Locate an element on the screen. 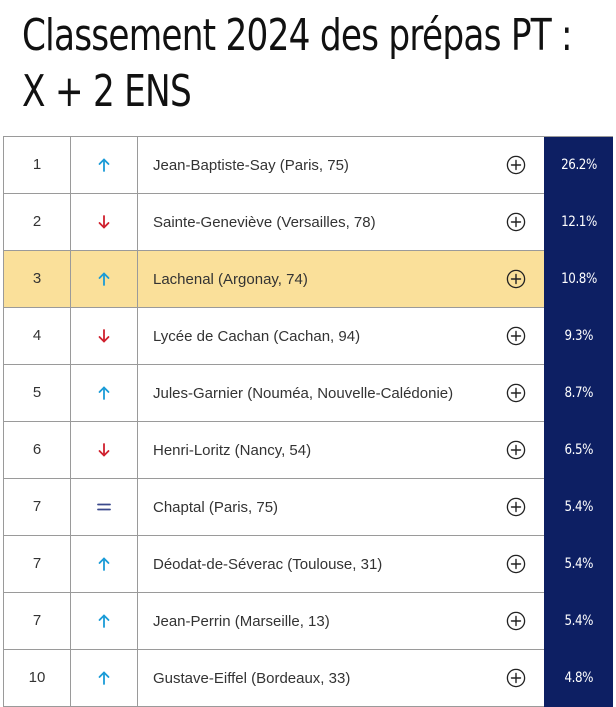 This screenshot has width=616, height=707. table-row: 7 Jean-Perrin (Marseille, 13) 5.4% is located at coordinates (308, 621).